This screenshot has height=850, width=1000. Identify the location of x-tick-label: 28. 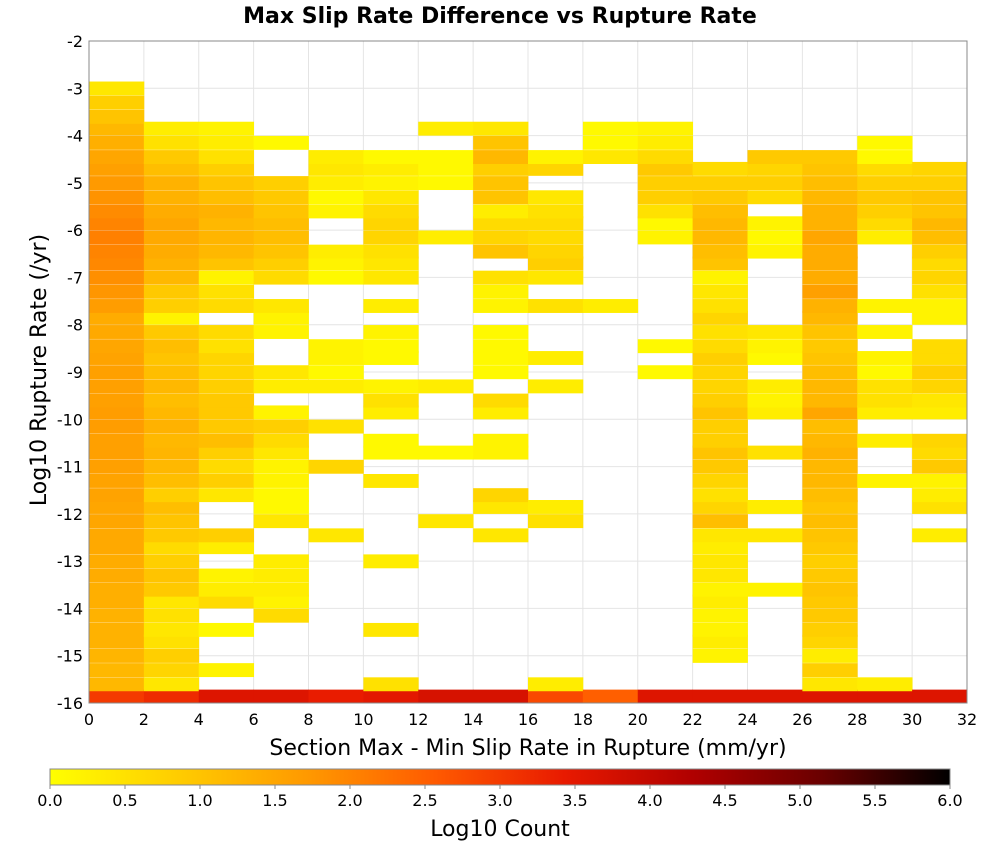
(857, 719).